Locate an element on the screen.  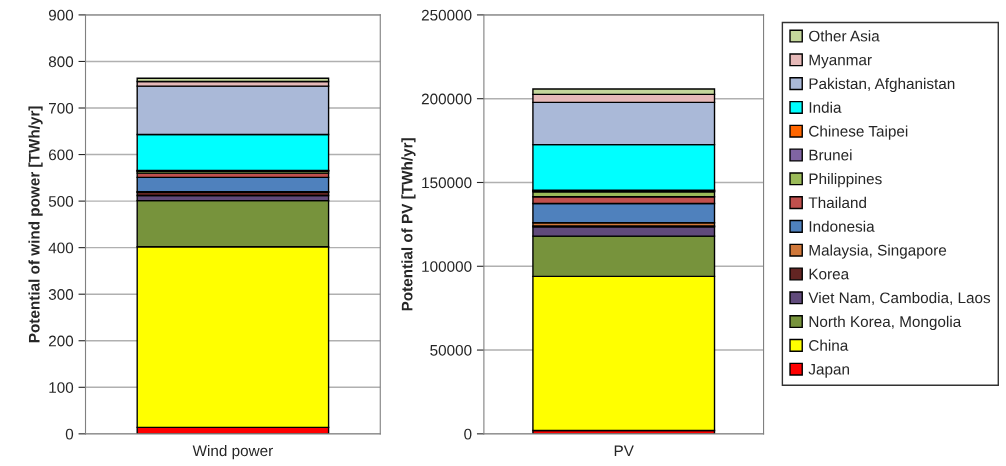
legend-label: Malaysia, Singapore is located at coordinates (878, 251).